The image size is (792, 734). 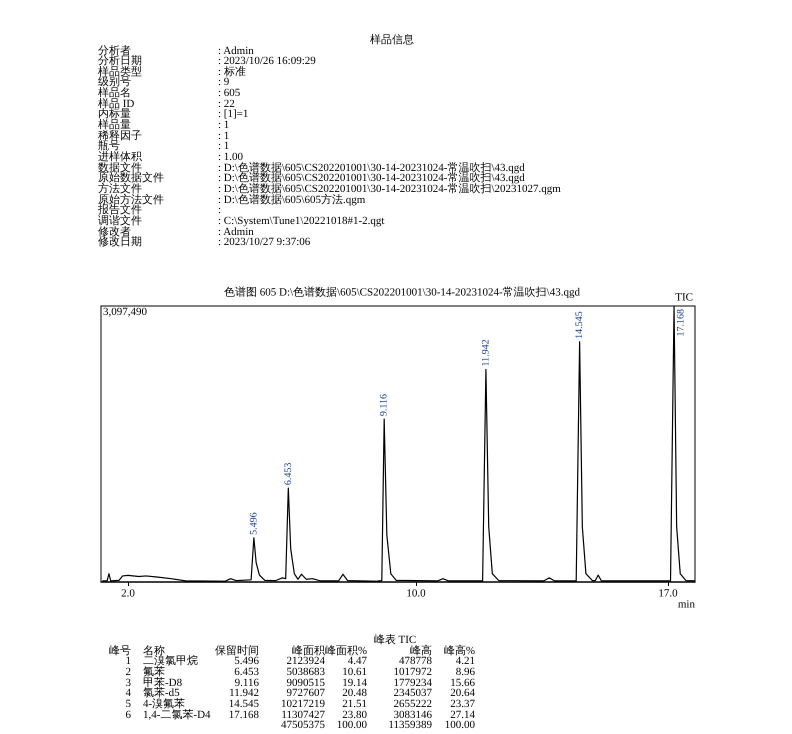 What do you see at coordinates (300, 661) in the screenshot?
I see `text: 1 二溴氯甲烷 5.496 2123924 4.47 478778 4.21` at bounding box center [300, 661].